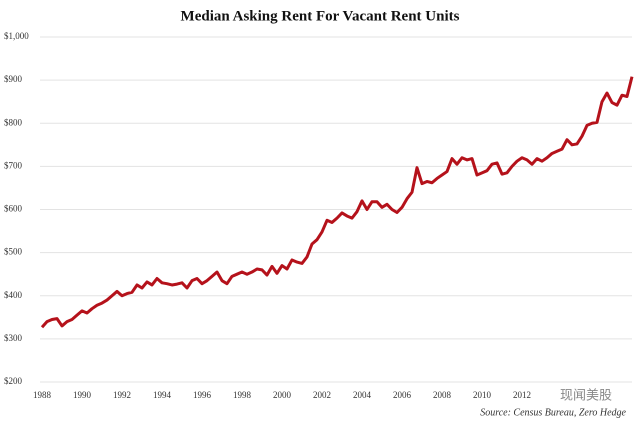 This screenshot has width=640, height=426. I want to click on watermark: 现闻美股, so click(586, 396).